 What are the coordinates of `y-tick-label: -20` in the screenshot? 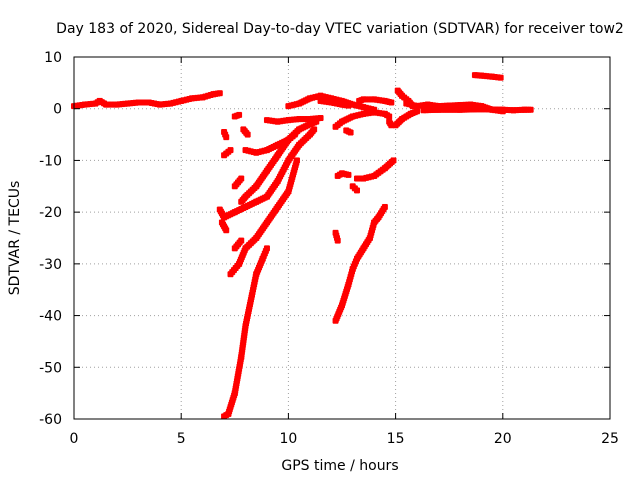 It's located at (50, 213).